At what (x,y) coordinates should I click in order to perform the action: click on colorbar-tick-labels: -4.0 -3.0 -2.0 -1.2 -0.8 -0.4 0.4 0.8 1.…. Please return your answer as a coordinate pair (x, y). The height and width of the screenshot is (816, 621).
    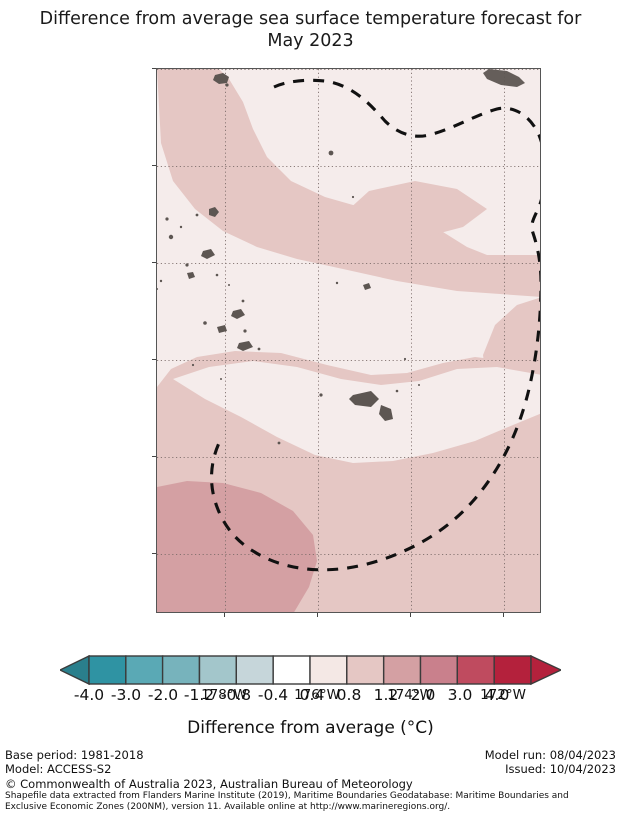
    Looking at the image, I should click on (310, 697).